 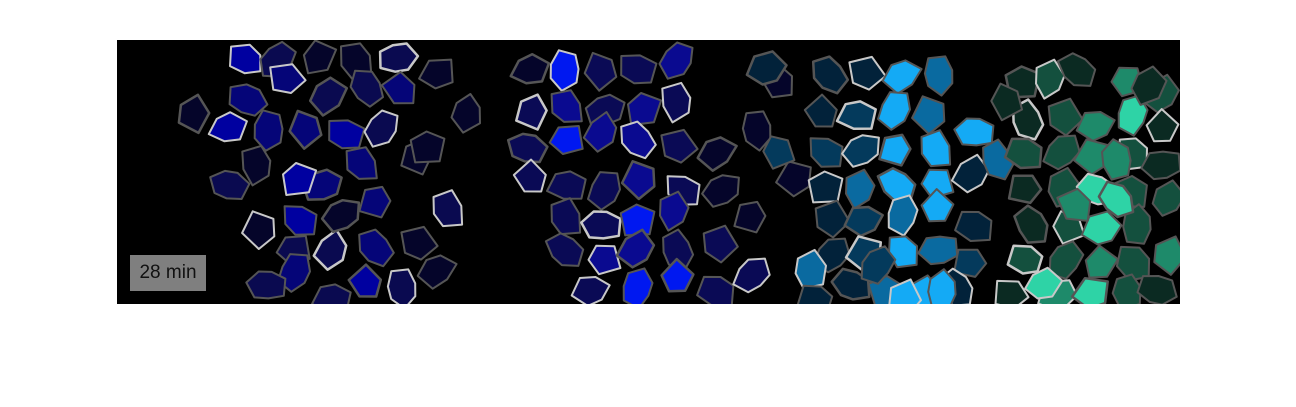 I want to click on panel-3-cells, so click(x=880, y=177).